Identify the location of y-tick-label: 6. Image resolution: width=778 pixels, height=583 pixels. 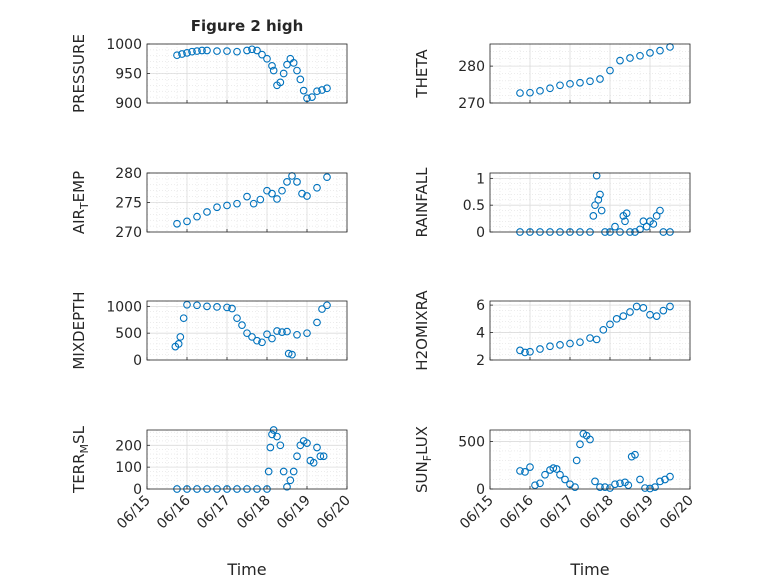
(480, 306).